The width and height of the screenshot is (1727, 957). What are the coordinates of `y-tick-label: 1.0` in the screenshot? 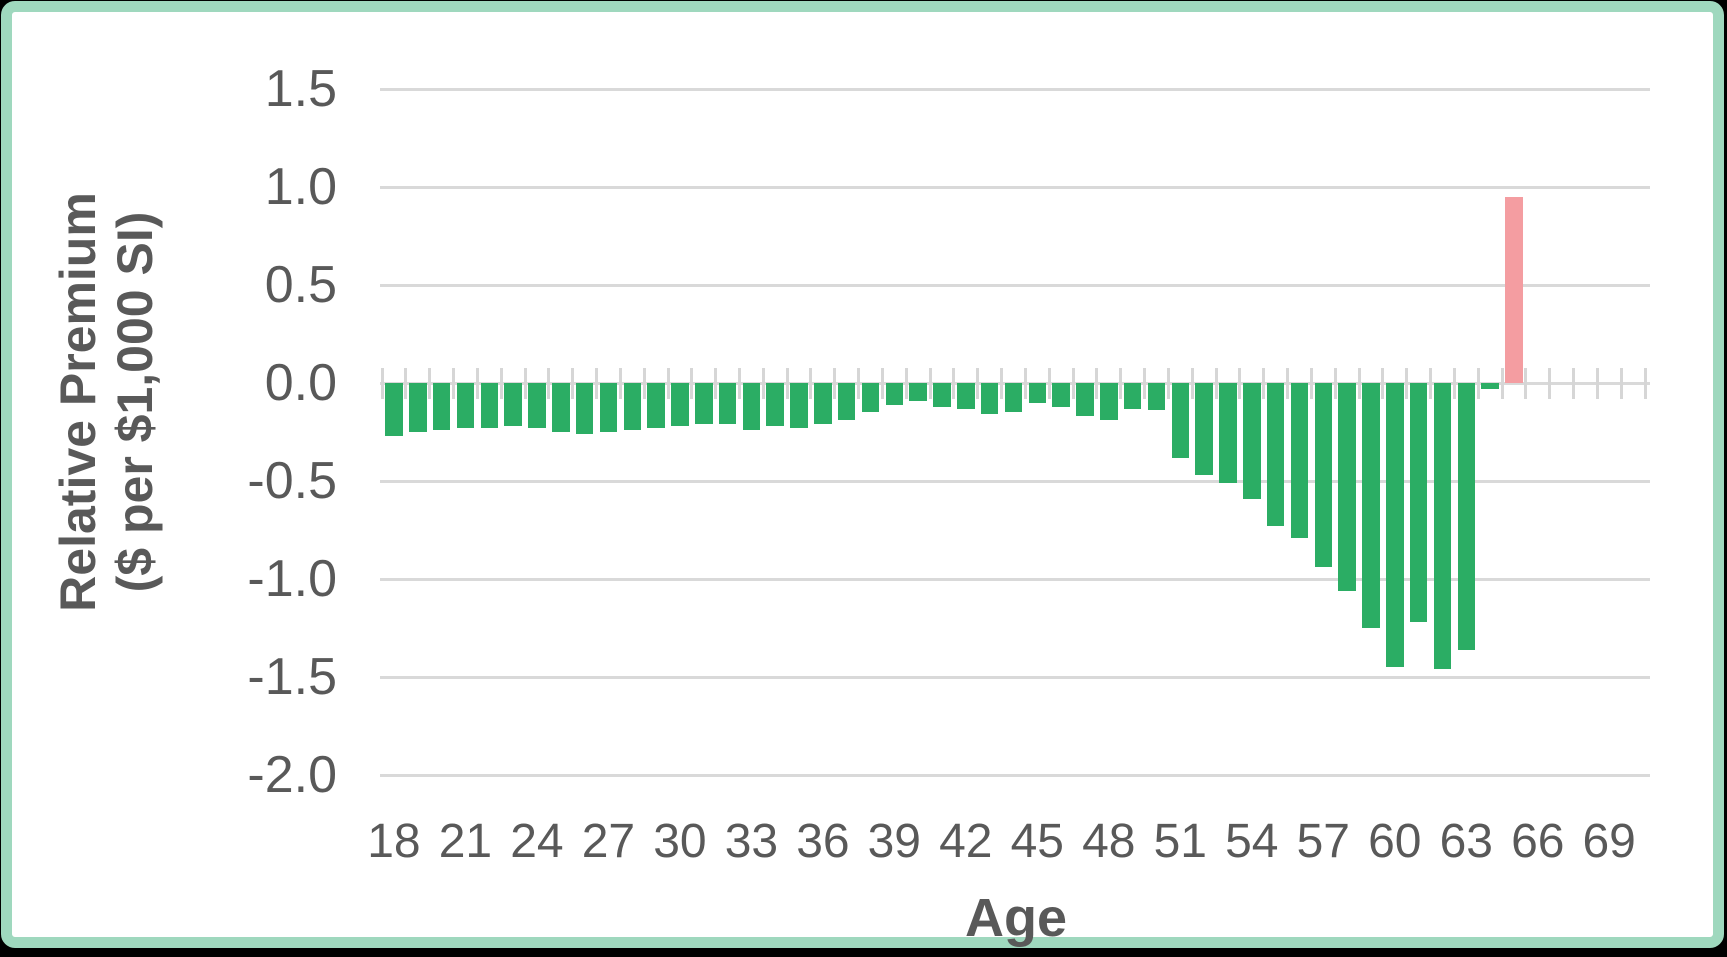 It's located at (300, 187).